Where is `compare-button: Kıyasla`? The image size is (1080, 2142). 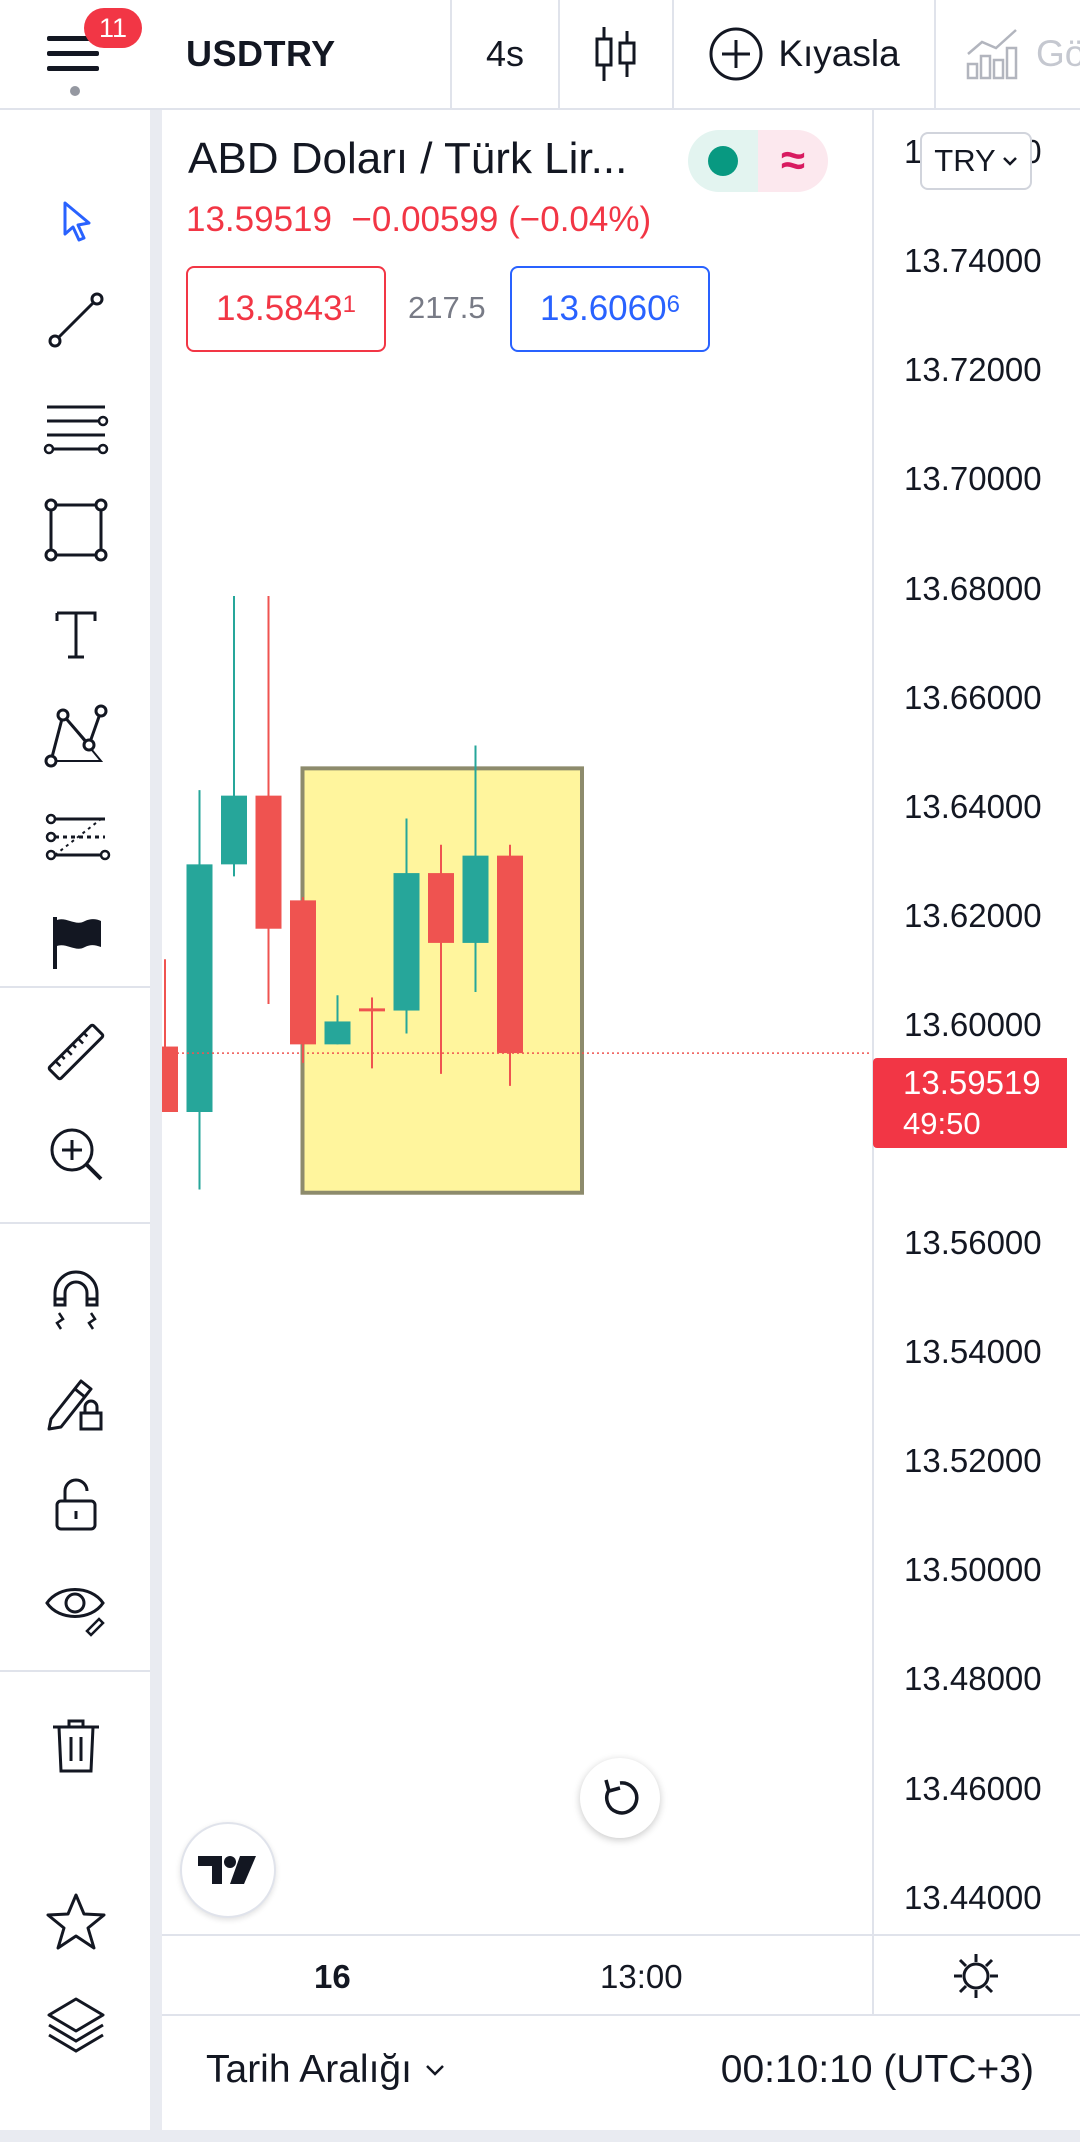 compare-button: Kıyasla is located at coordinates (805, 54).